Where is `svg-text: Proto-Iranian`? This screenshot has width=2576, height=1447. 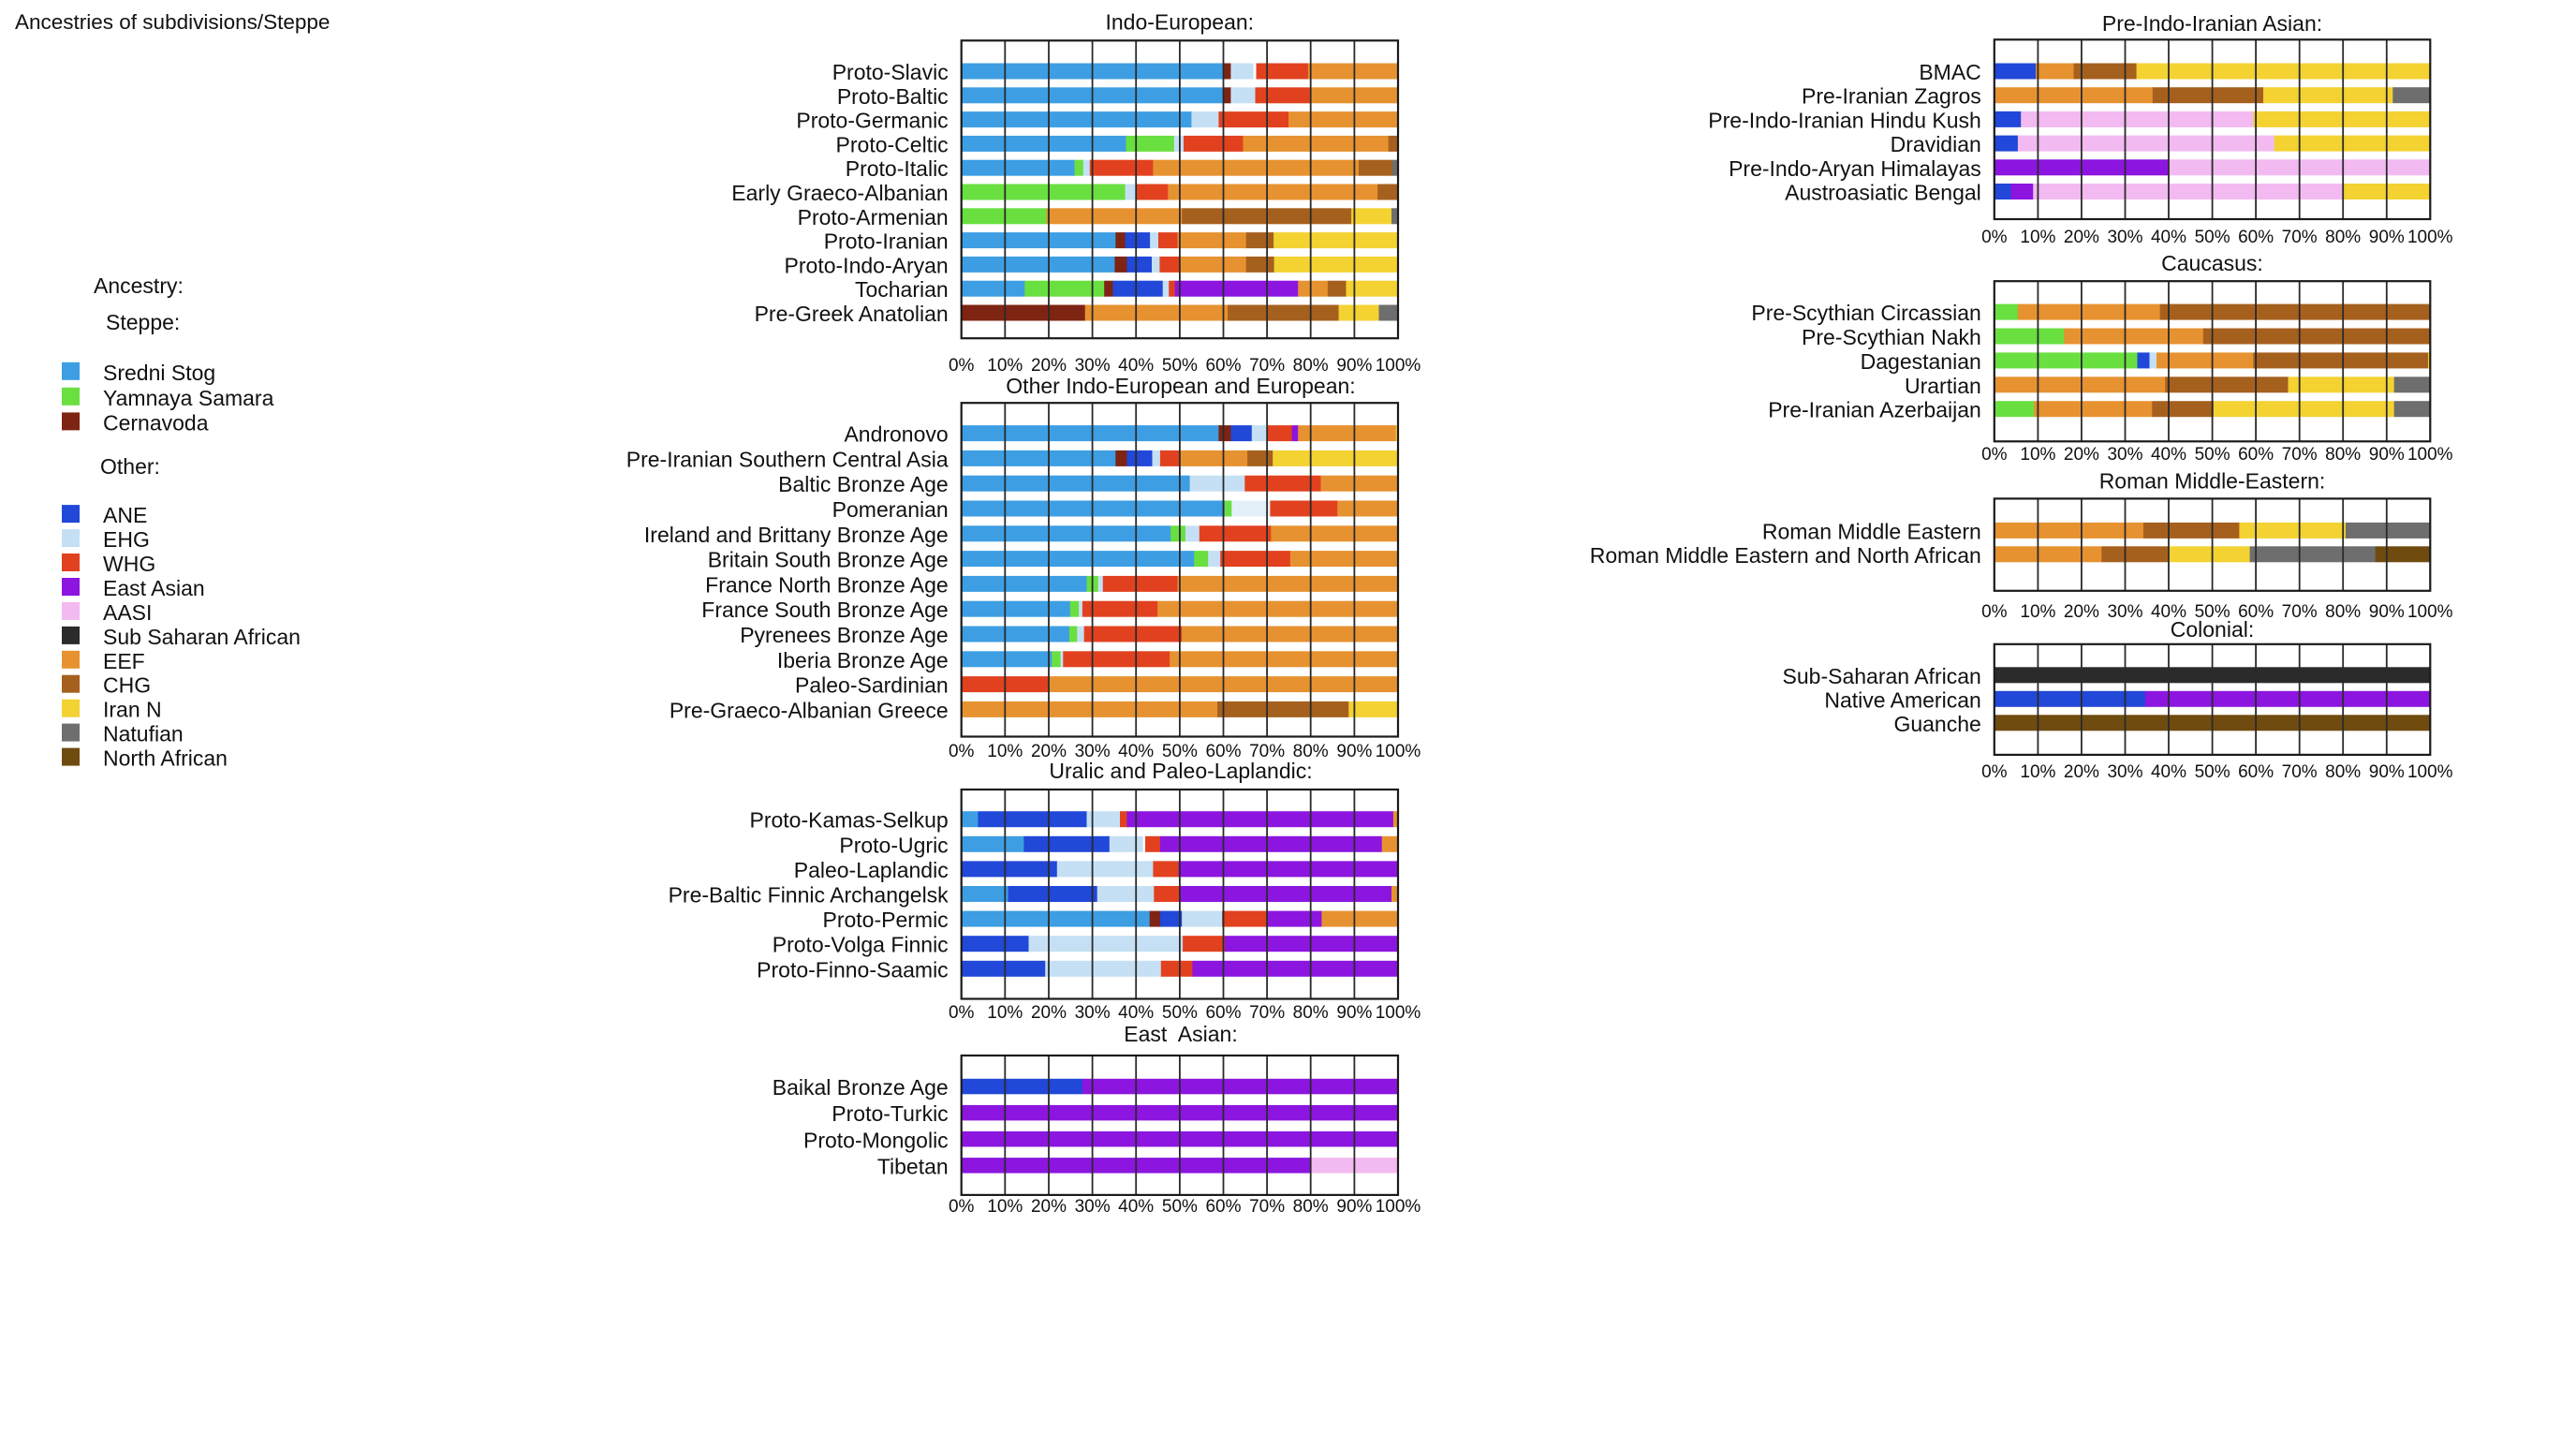
svg-text: Proto-Iranian is located at coordinates (886, 242).